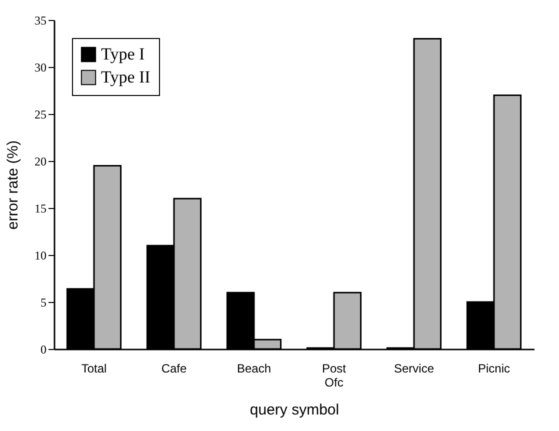 The height and width of the screenshot is (431, 559). Describe the element at coordinates (40, 21) in the screenshot. I see `y-tick-label: 35` at that location.